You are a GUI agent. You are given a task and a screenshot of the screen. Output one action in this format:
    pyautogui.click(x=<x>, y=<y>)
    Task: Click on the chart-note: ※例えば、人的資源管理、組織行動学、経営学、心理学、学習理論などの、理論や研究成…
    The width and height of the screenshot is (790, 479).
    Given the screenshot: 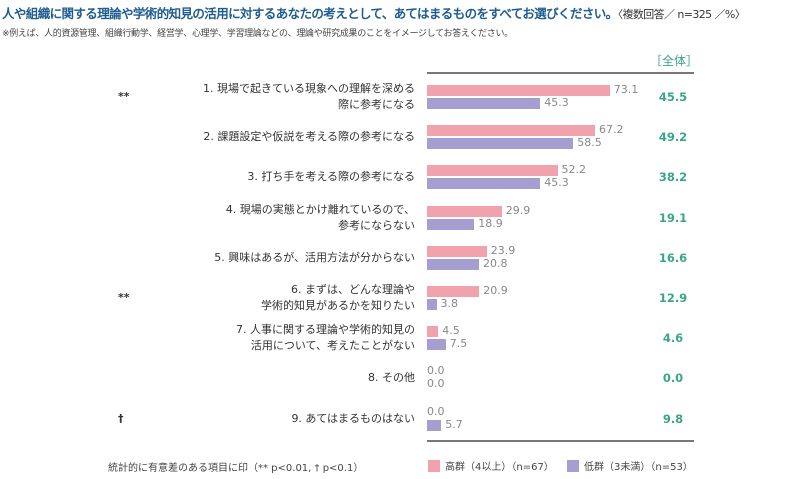 What is the action you would take?
    pyautogui.click(x=257, y=34)
    